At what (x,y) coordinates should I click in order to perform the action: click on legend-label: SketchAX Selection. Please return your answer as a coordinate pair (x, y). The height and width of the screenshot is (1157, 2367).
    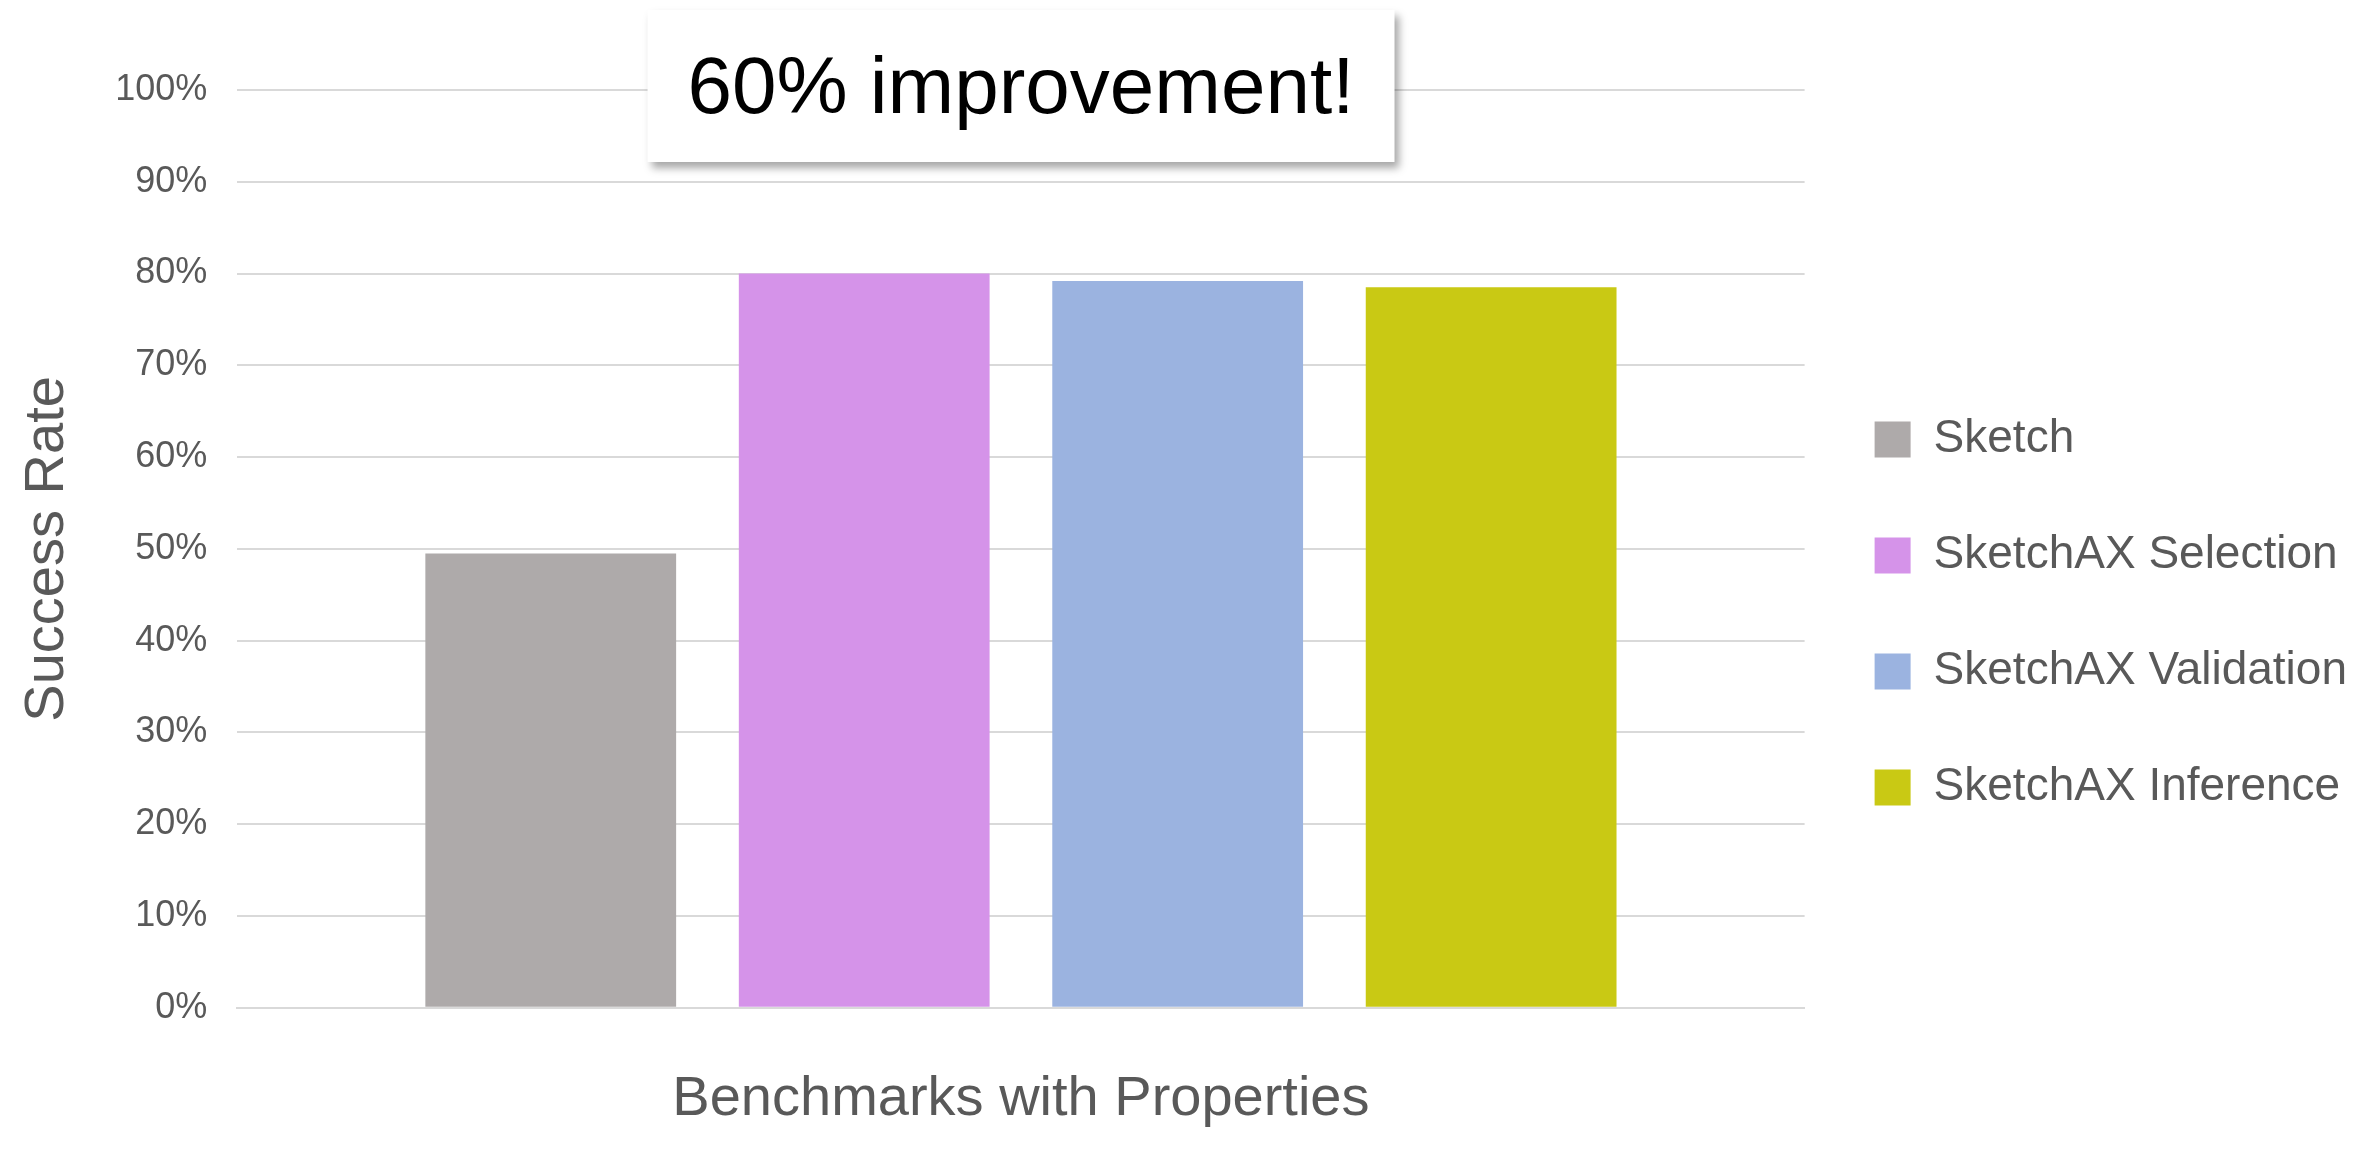
    Looking at the image, I should click on (2135, 552).